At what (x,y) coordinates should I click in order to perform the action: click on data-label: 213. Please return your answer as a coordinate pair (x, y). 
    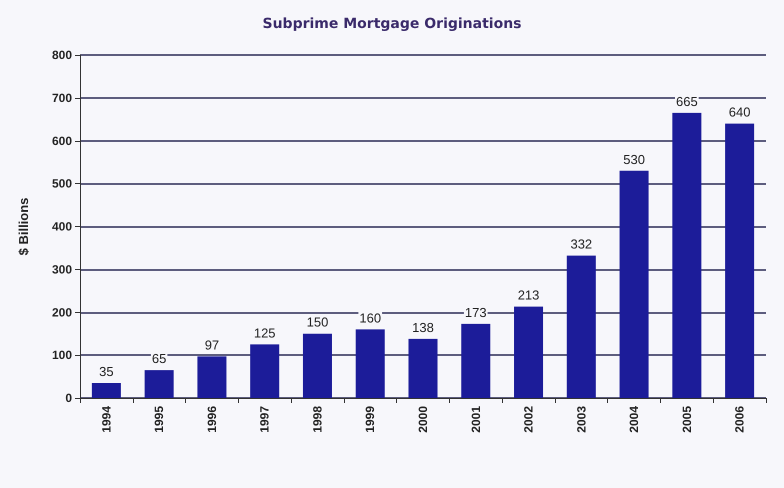
    Looking at the image, I should click on (529, 295).